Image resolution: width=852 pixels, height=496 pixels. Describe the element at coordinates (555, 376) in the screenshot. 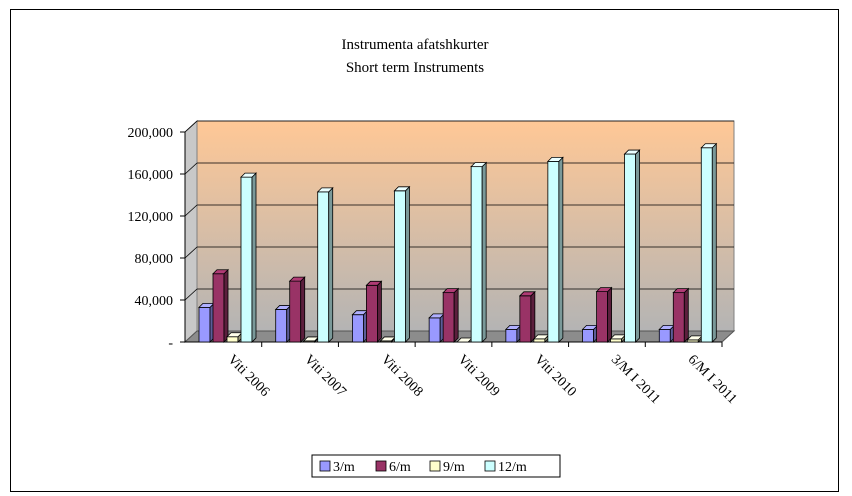

I see `x-tick-label: Viti 2010` at that location.